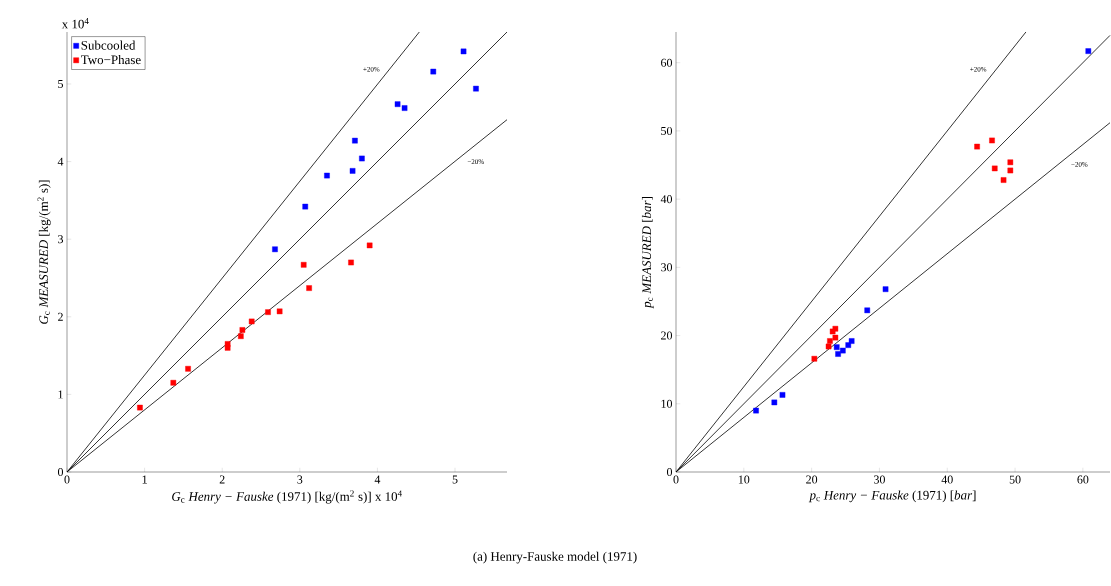  Describe the element at coordinates (61, 84) in the screenshot. I see `y-tick-label: 5` at that location.